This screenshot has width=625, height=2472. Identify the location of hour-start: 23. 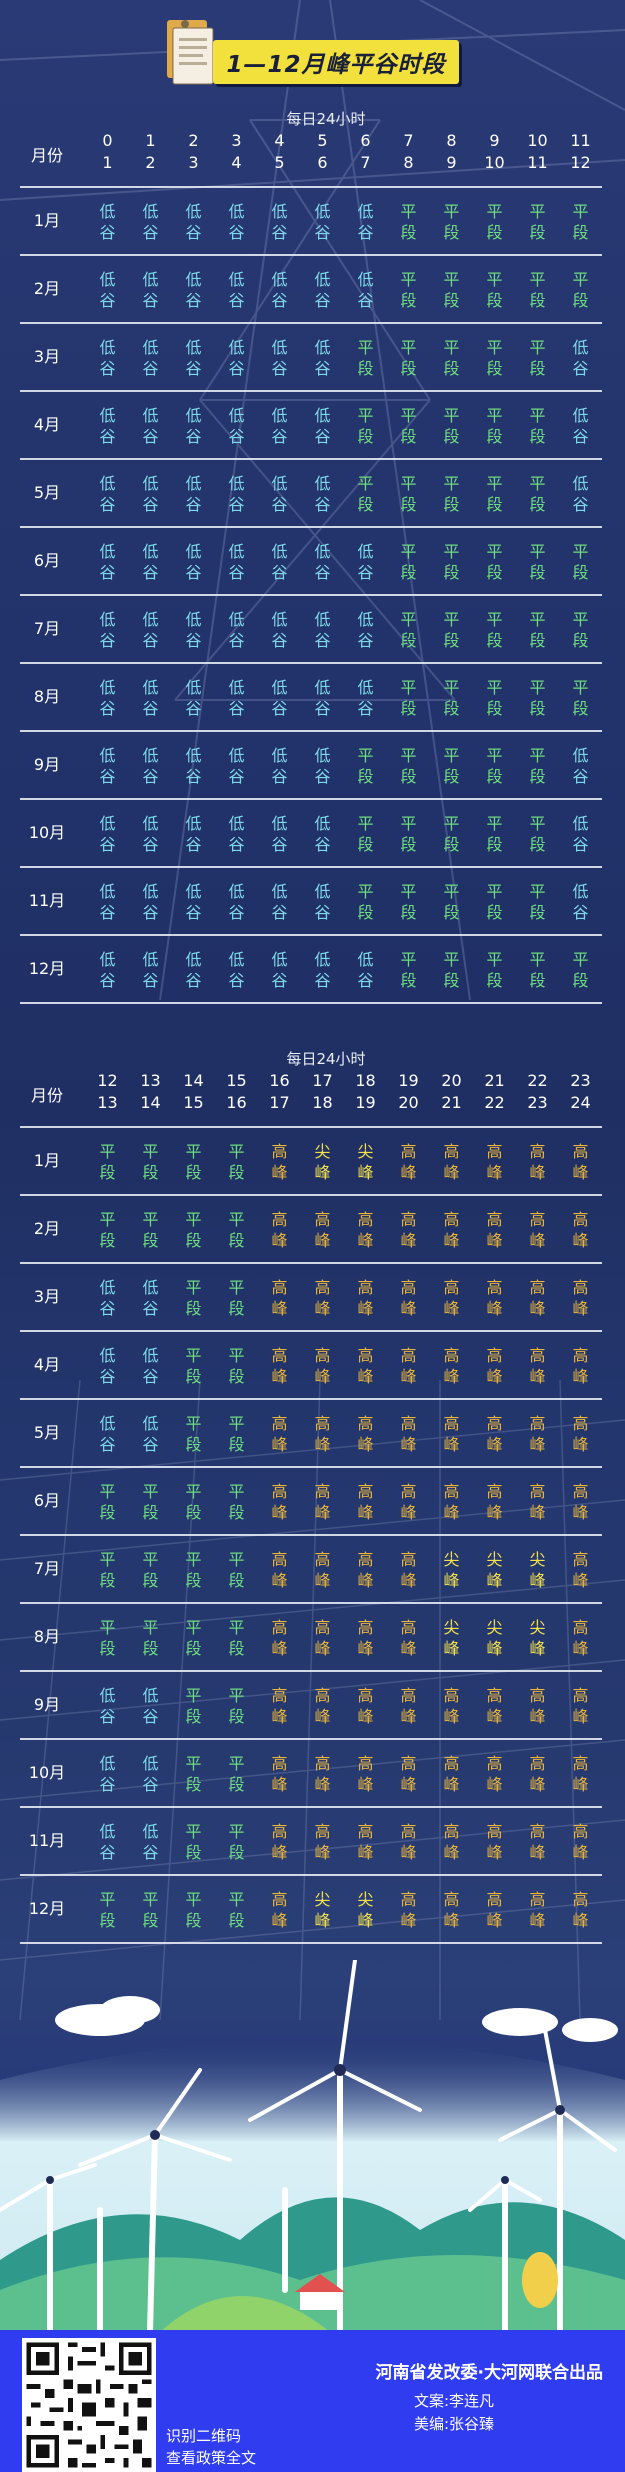
(580, 1080).